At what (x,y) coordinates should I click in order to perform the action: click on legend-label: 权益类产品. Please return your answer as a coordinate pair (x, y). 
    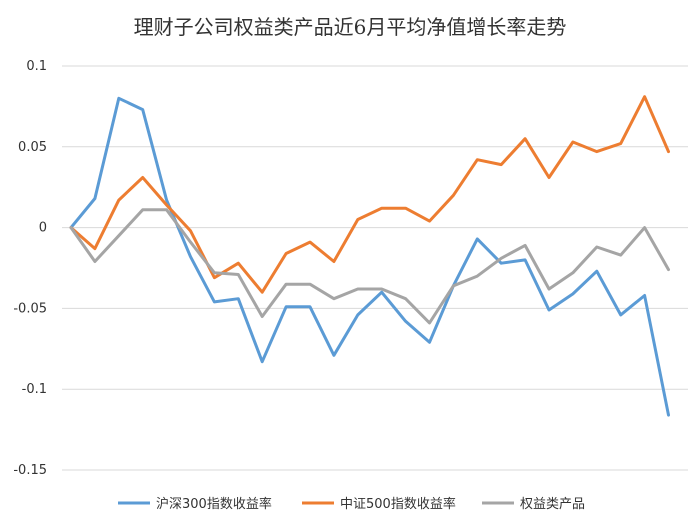
    Looking at the image, I should click on (552, 504).